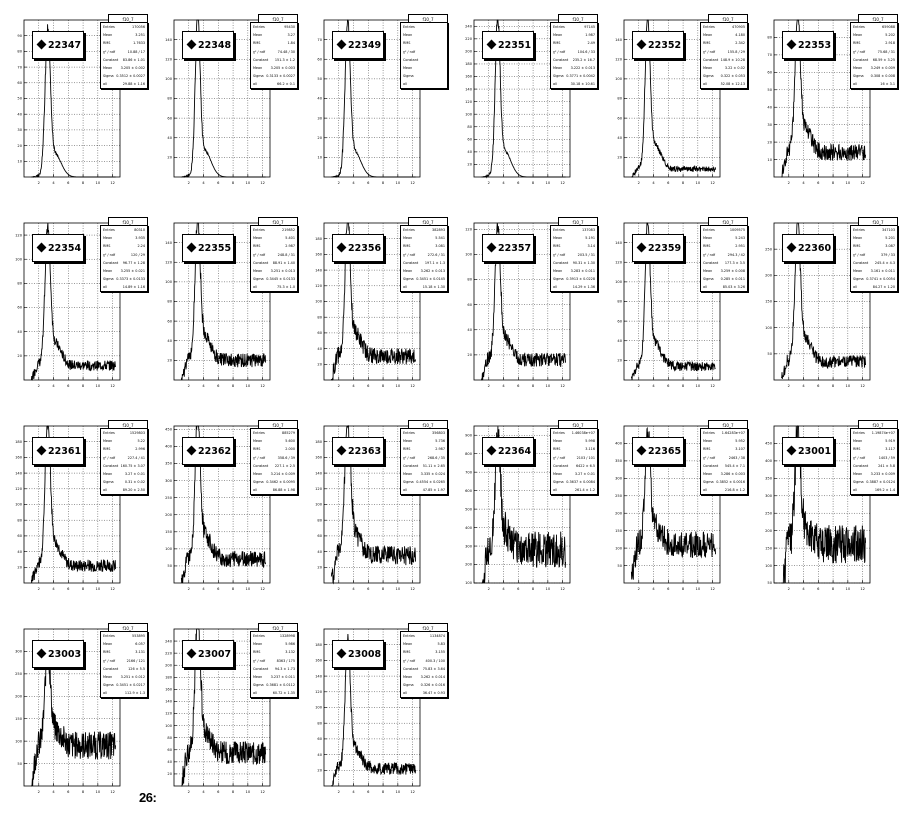 The height and width of the screenshot is (817, 900). Describe the element at coordinates (432, 270) in the screenshot. I see `stats-value: 3.262 ± 0.013` at that location.